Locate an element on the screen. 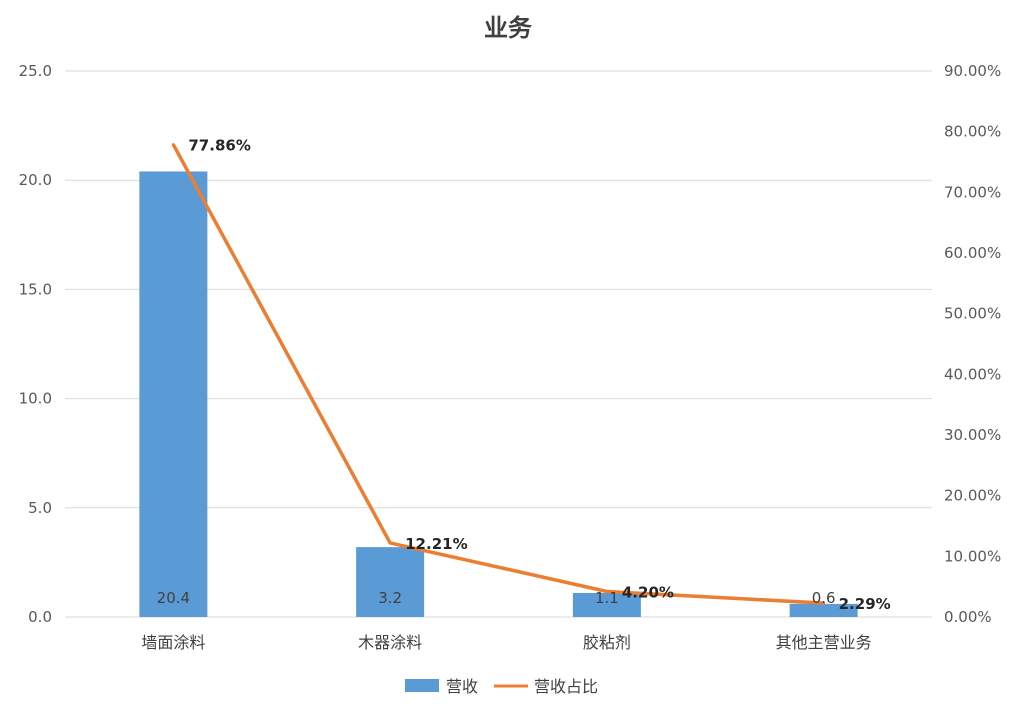  category-axis: 墙面涂料 木器涂料 胶粘剂 其他主营业务 is located at coordinates (506, 642).